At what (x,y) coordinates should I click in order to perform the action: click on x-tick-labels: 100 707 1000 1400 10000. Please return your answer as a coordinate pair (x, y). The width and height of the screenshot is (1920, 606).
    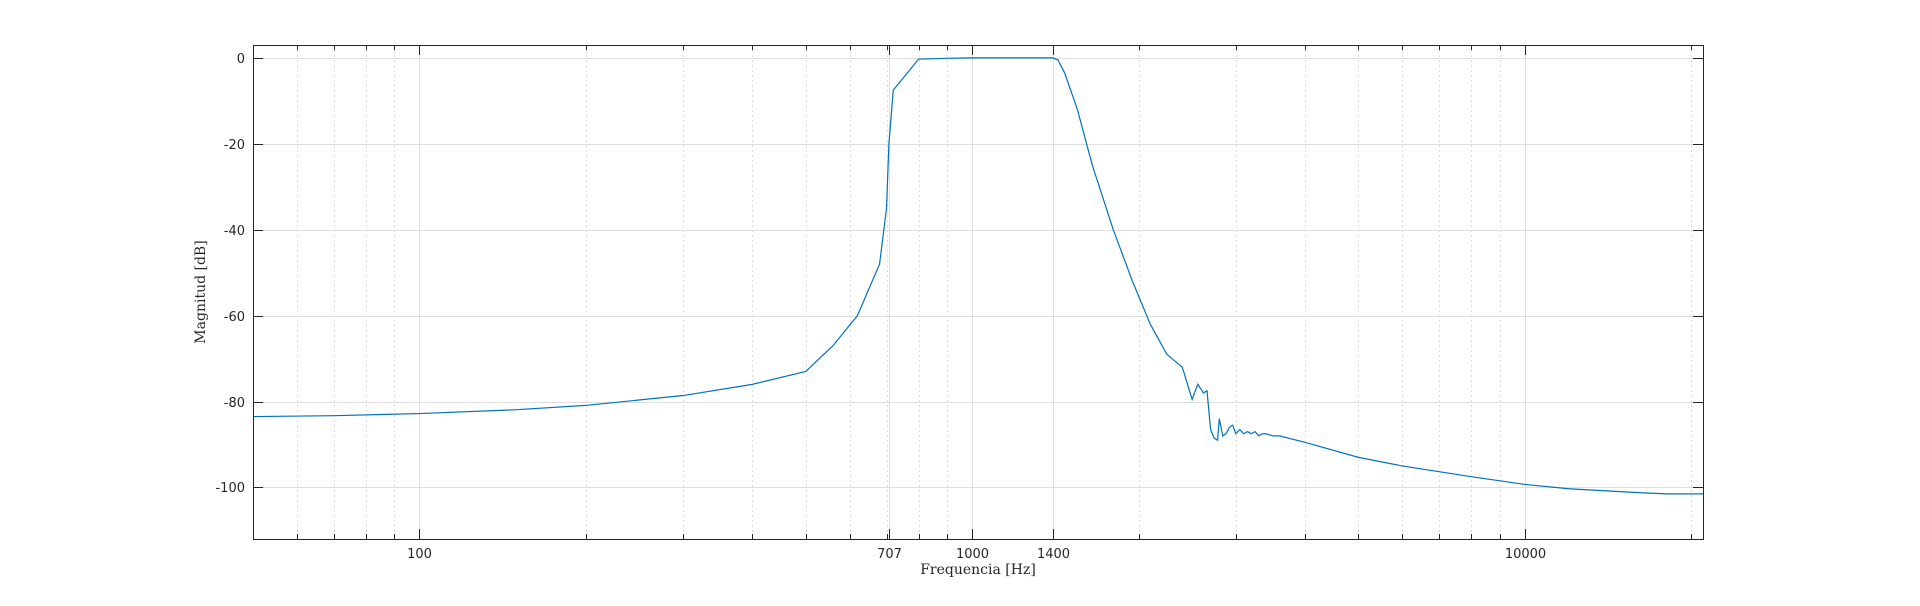
    Looking at the image, I should click on (976, 554).